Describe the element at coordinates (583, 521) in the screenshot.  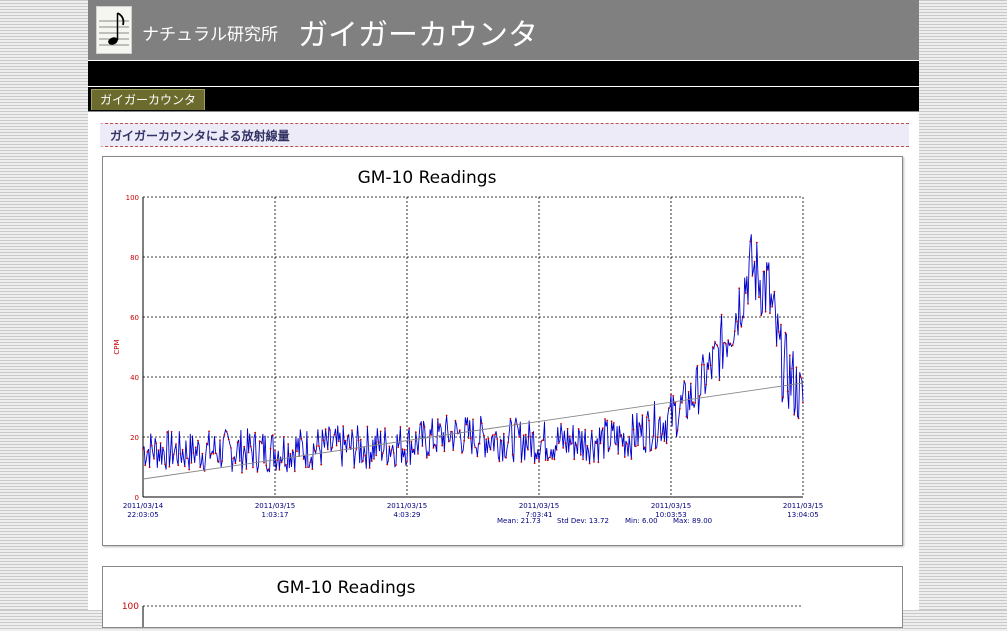
I see `stats-label: Std Dev: 13.72` at that location.